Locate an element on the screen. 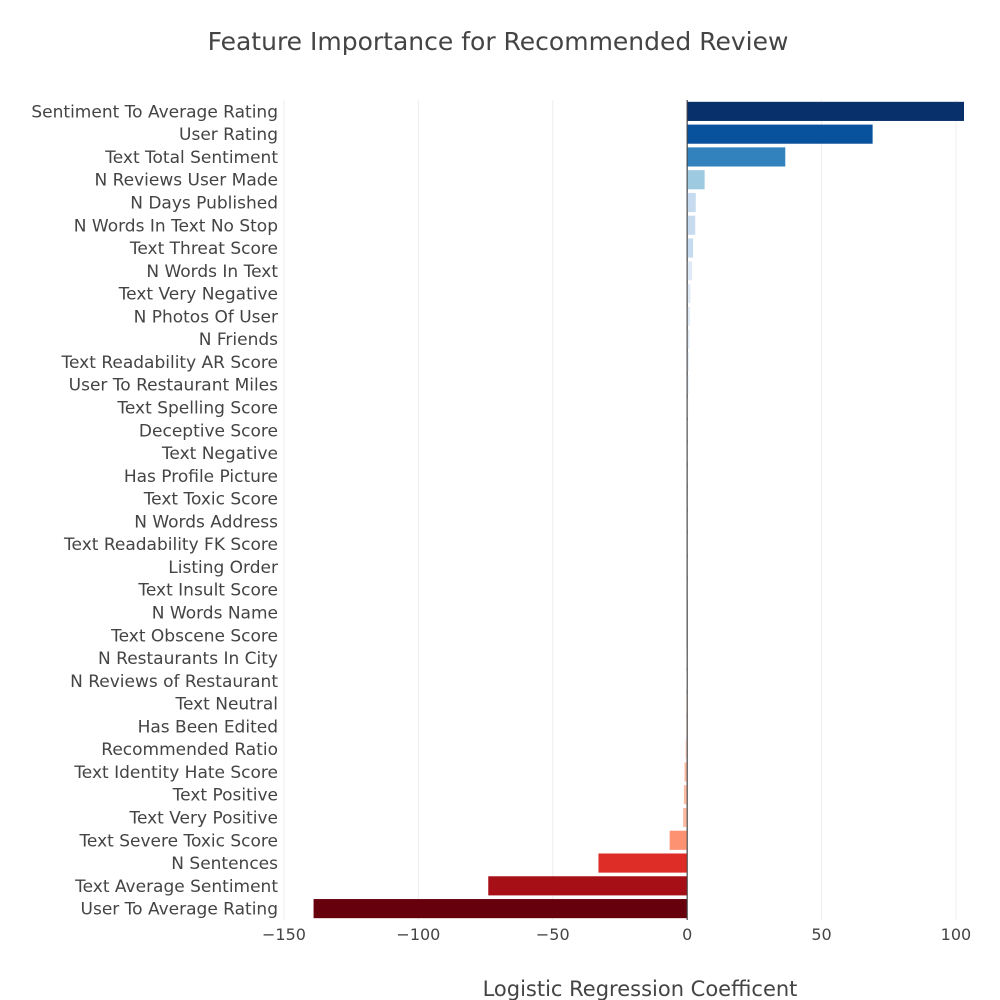 The image size is (1000, 1000). y-tick-label: Has Been Edited is located at coordinates (208, 727).